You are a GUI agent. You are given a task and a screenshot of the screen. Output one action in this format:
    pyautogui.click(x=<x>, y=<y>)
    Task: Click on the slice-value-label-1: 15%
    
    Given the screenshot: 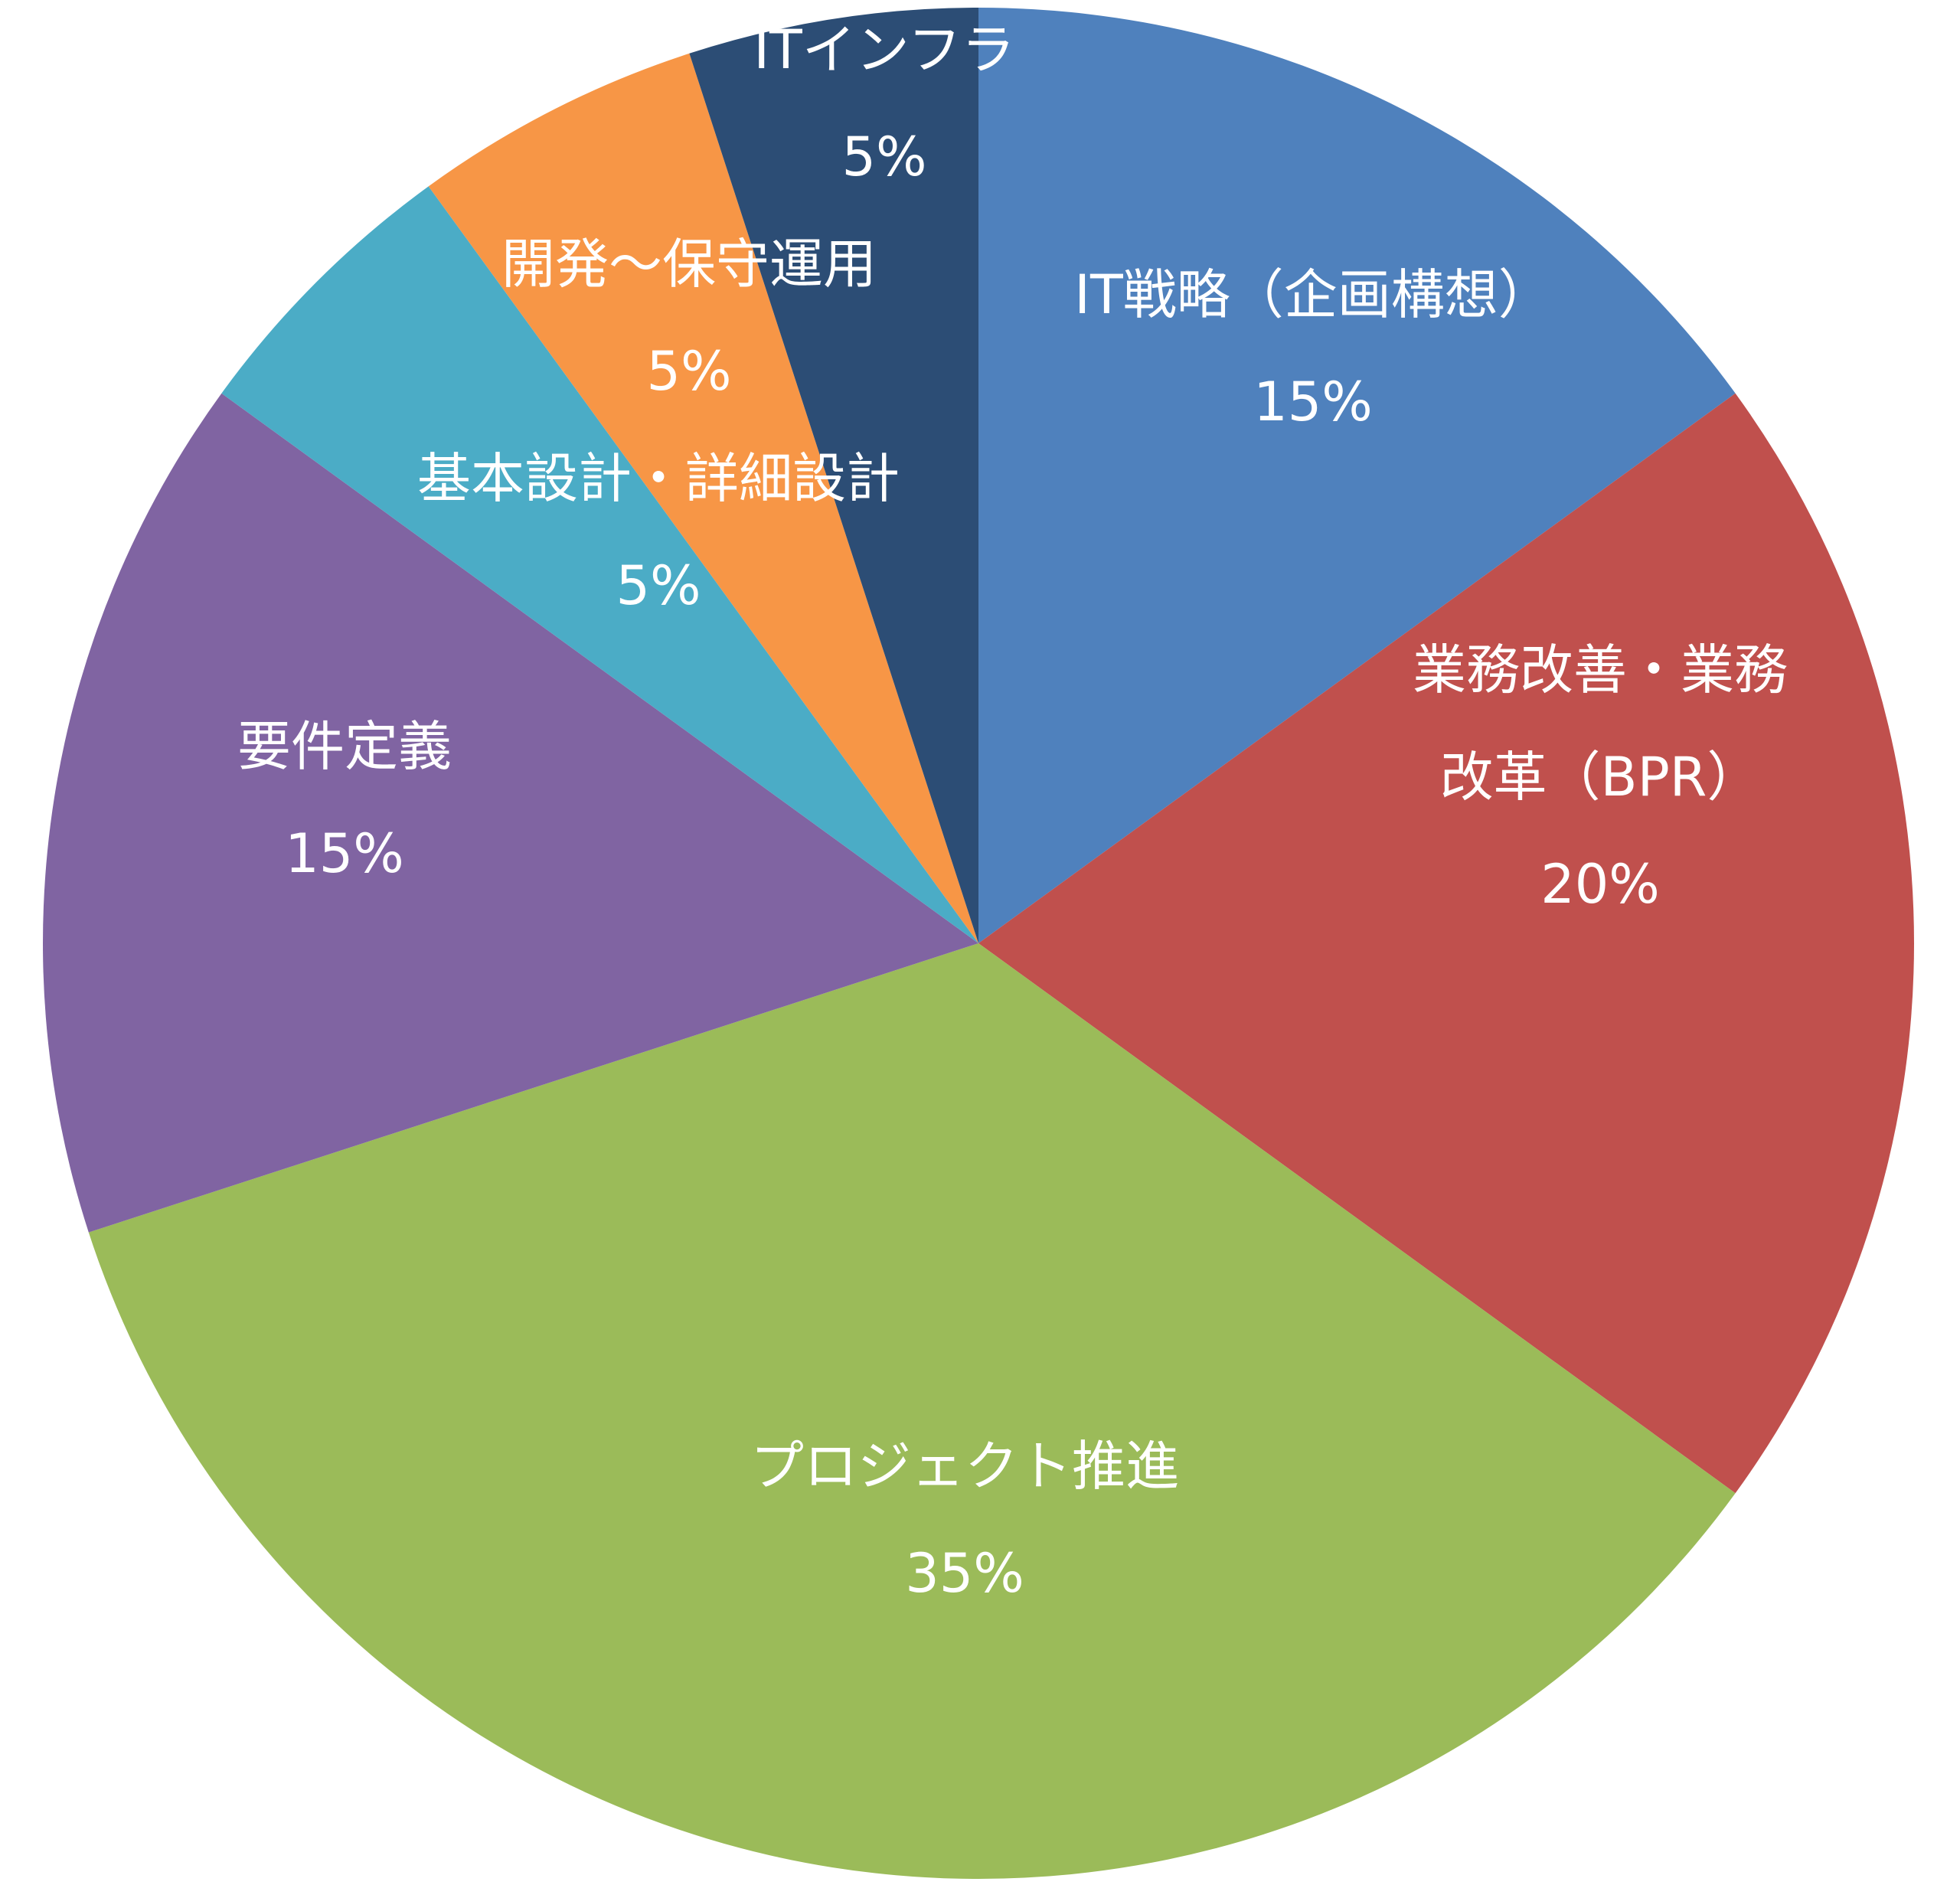 What is the action you would take?
    pyautogui.click(x=1313, y=402)
    